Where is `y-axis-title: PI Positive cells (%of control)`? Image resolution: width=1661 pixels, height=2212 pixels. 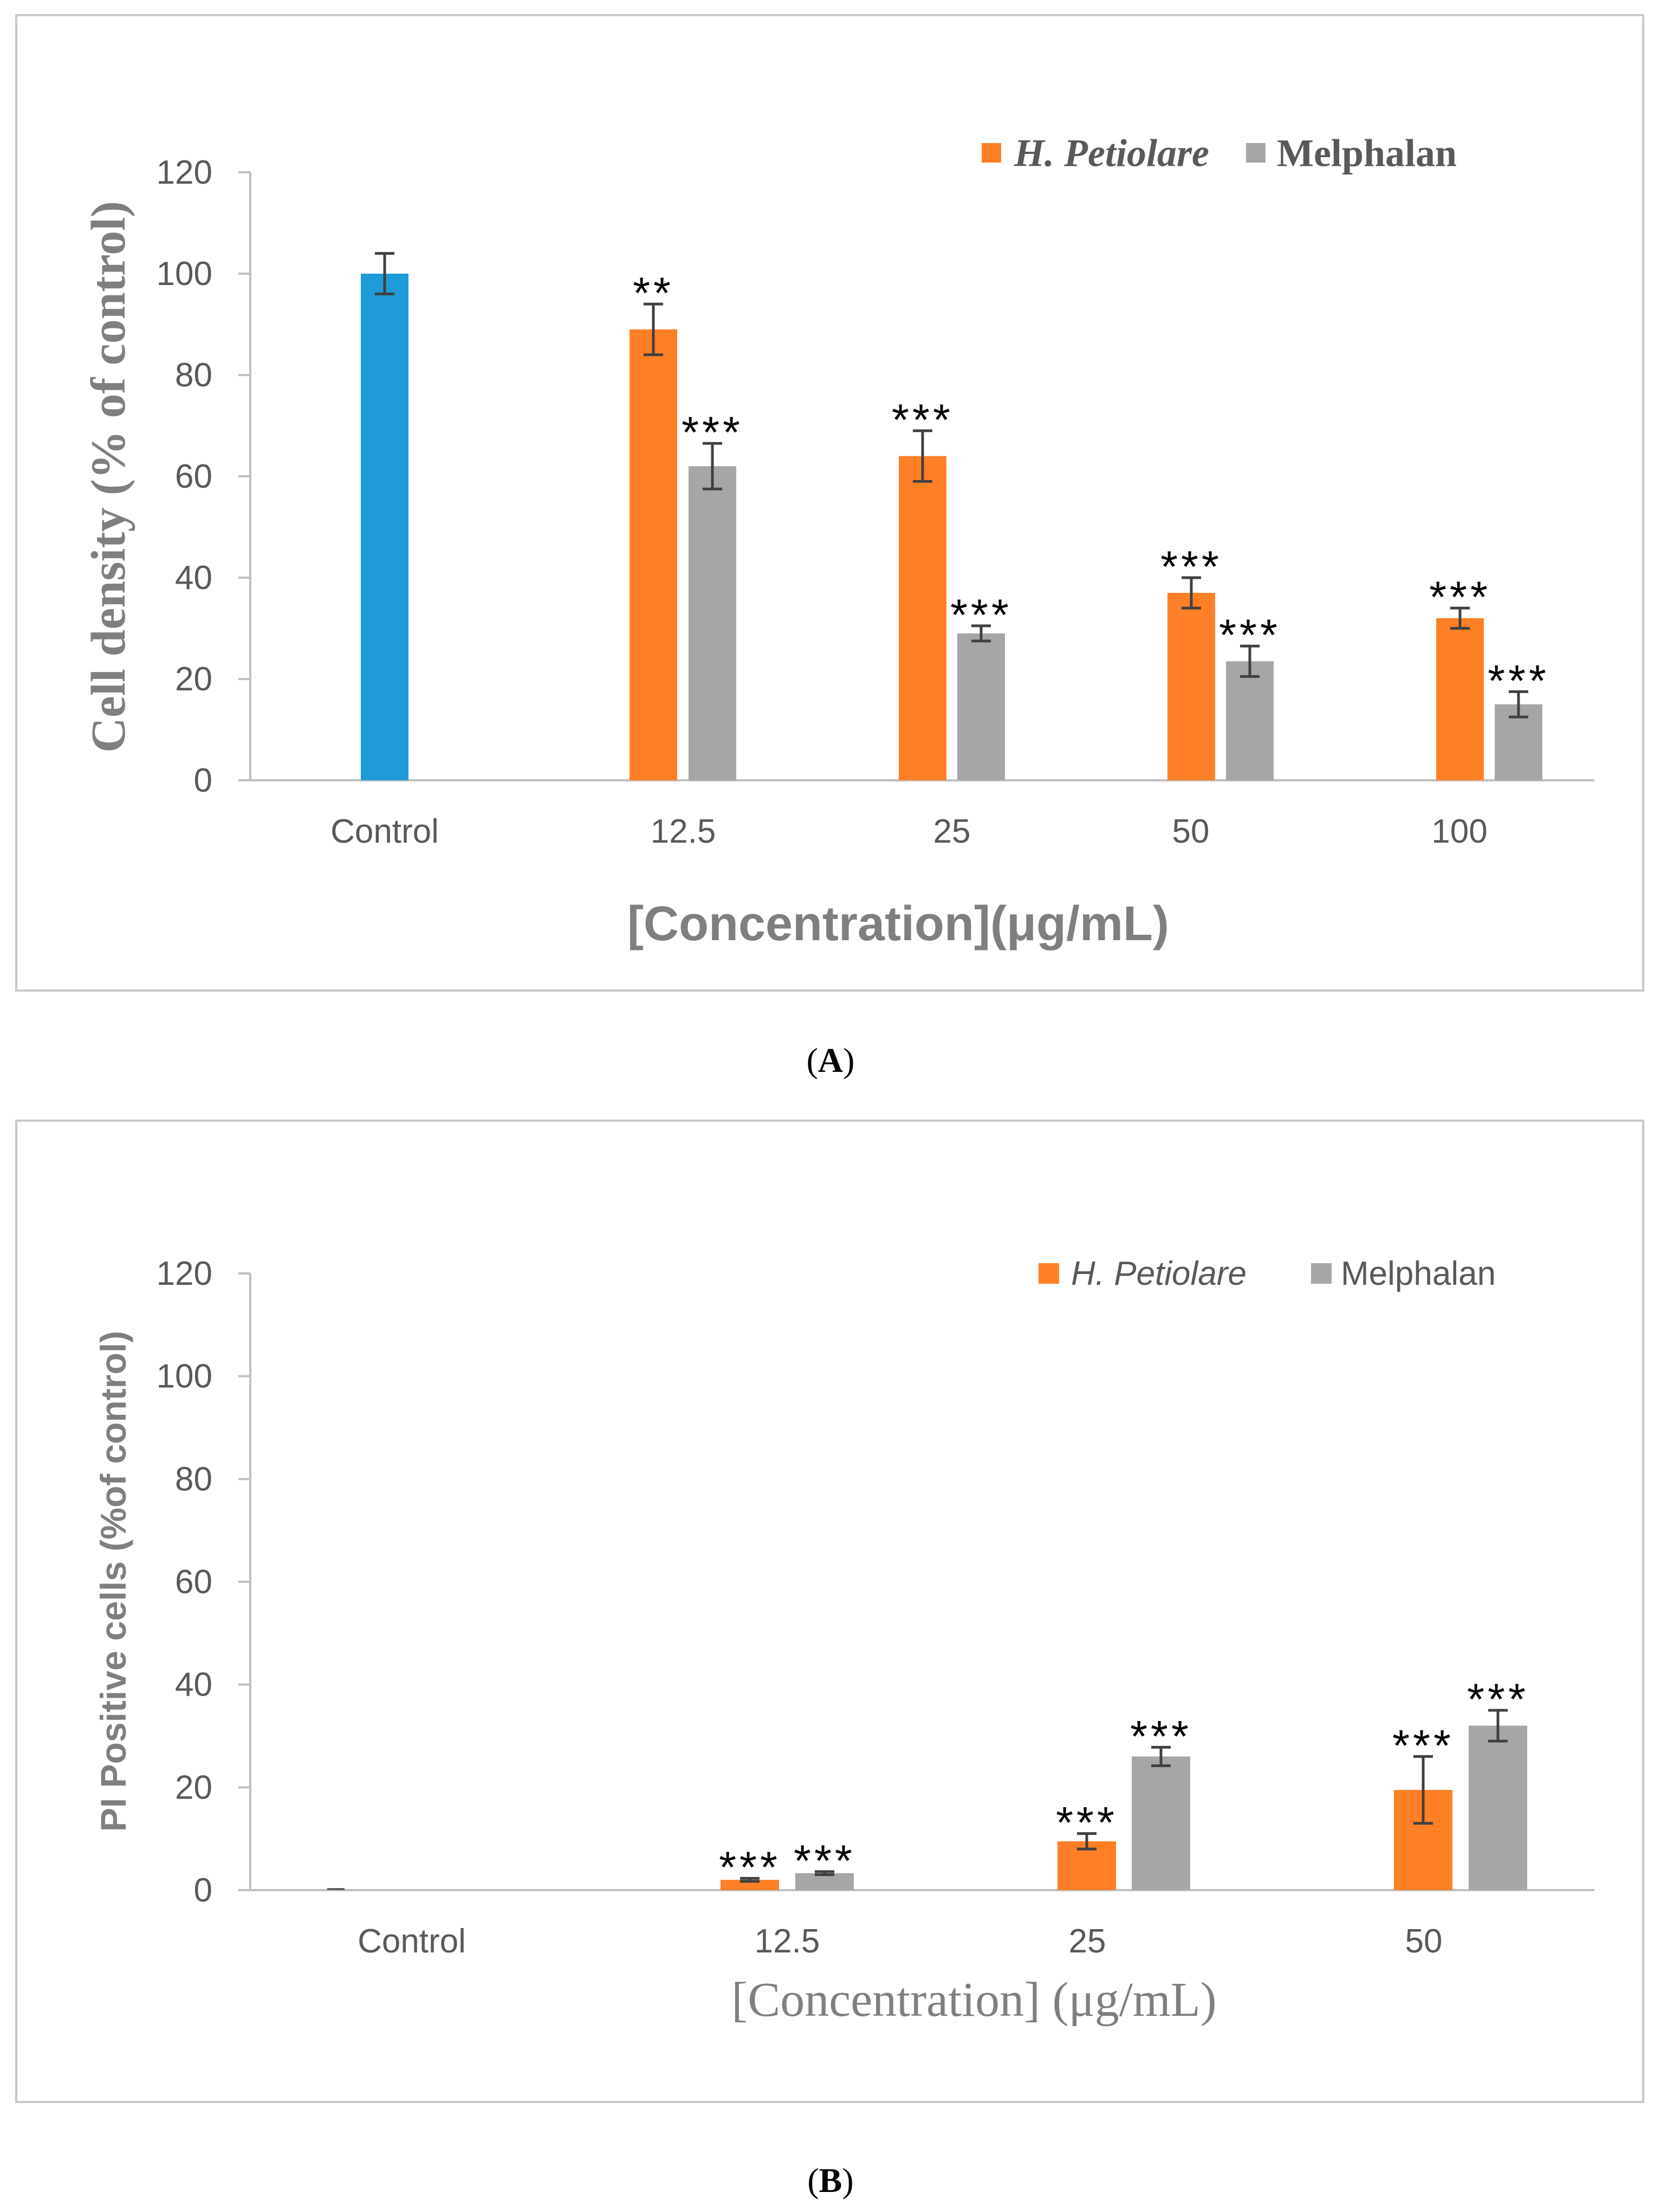 y-axis-title: PI Positive cells (%of control) is located at coordinates (113, 1581).